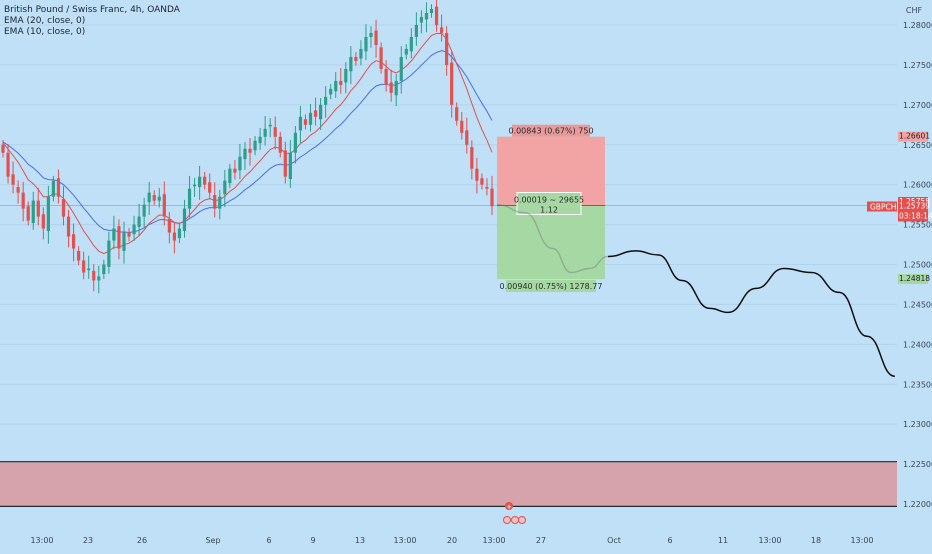  I want to click on stop-price-tag: 1.26601, so click(914, 136).